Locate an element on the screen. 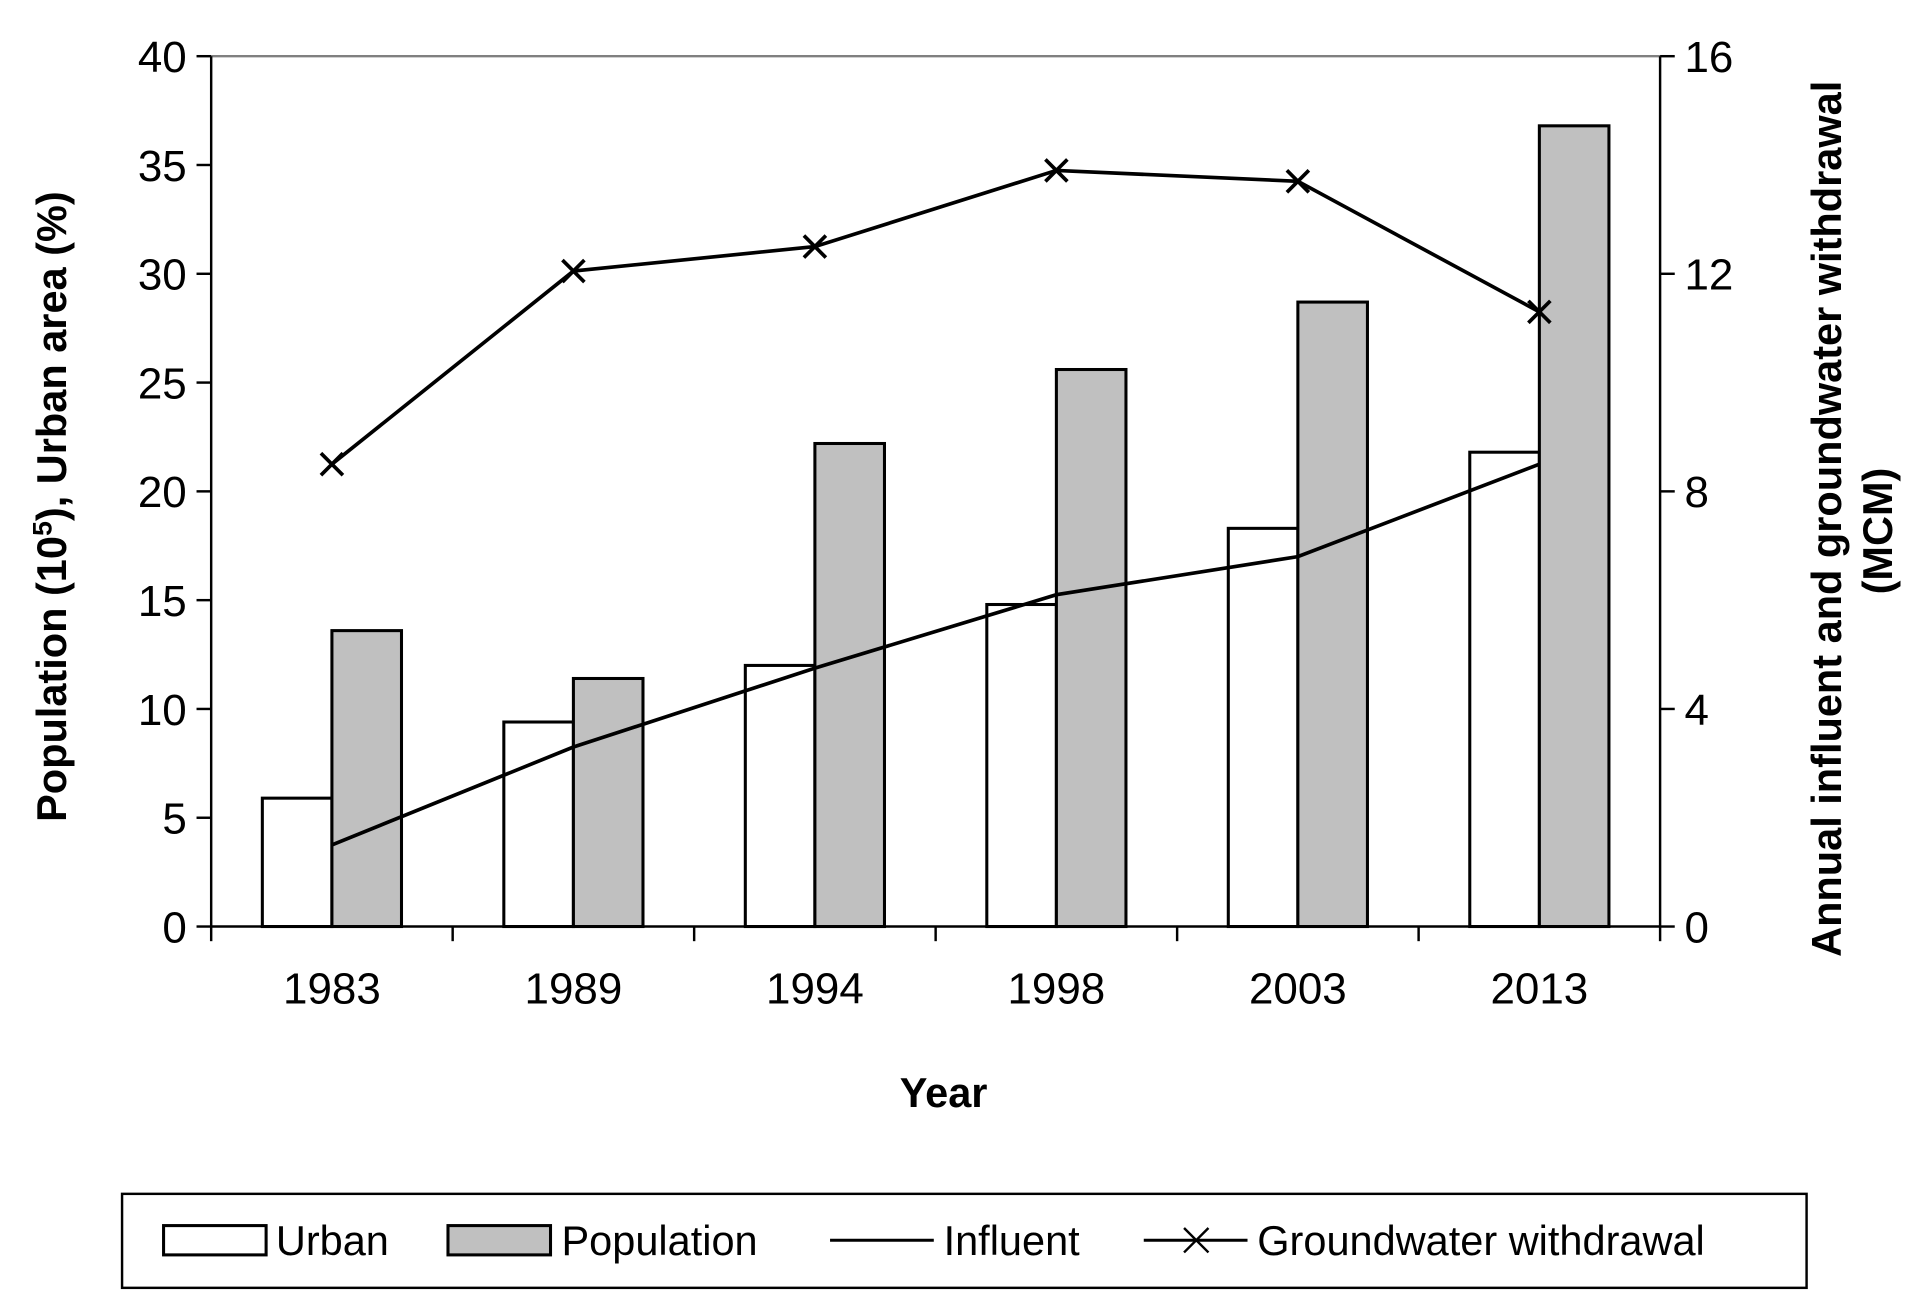 The image size is (1914, 1294). x-tick-label: 1983 is located at coordinates (332, 988).